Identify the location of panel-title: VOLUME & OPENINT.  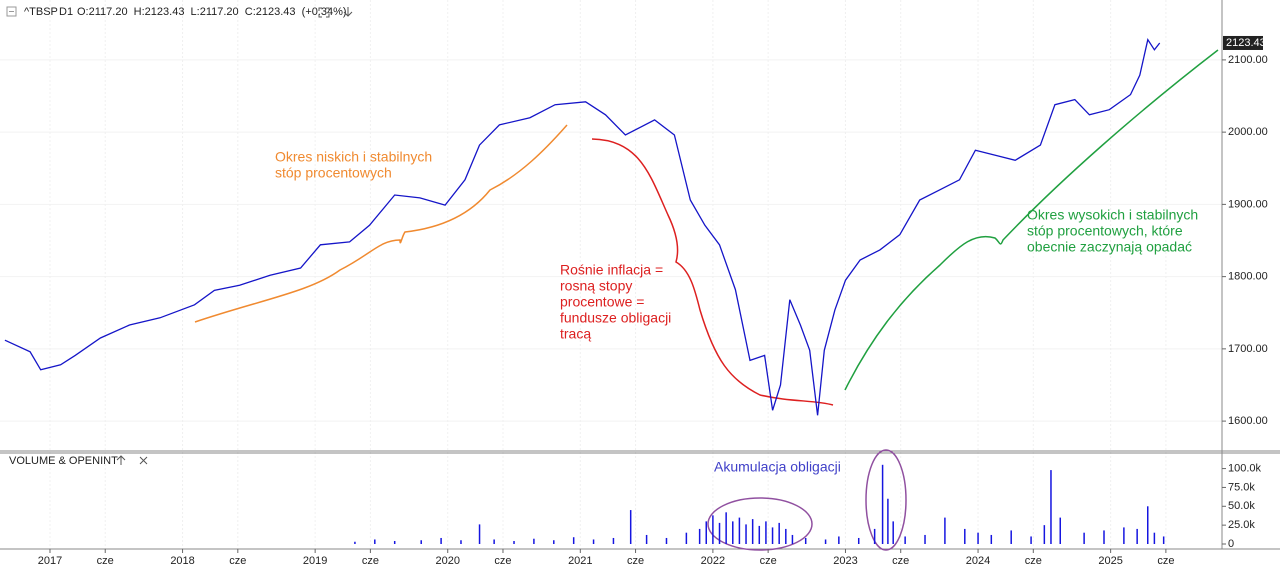
(63, 461).